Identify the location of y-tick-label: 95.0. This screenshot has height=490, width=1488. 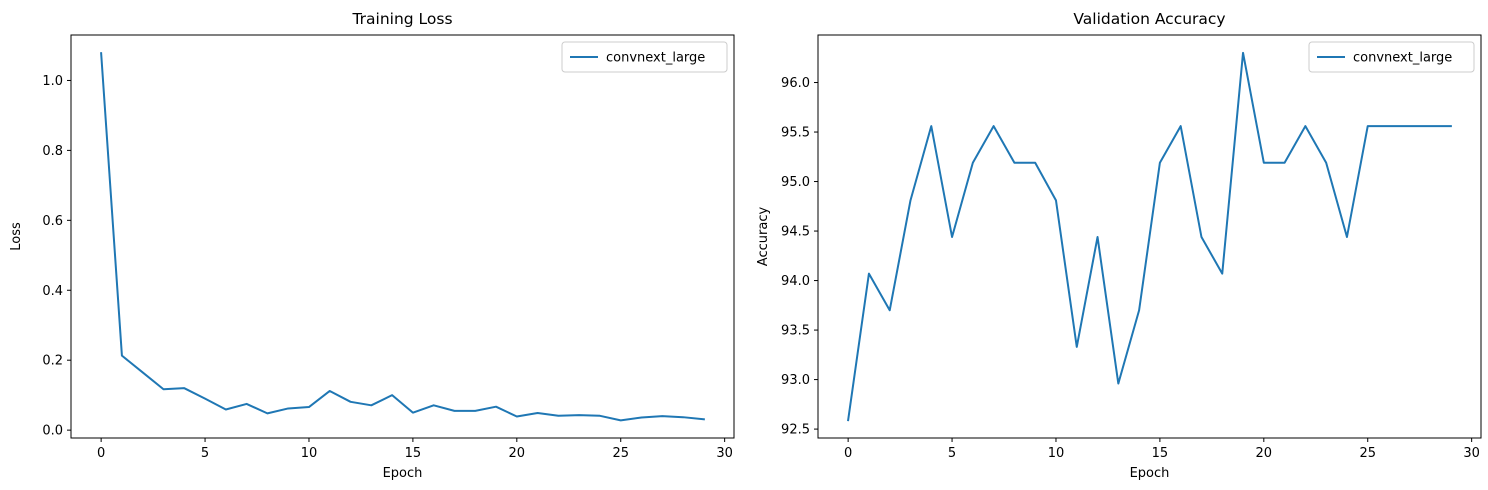
(795, 182).